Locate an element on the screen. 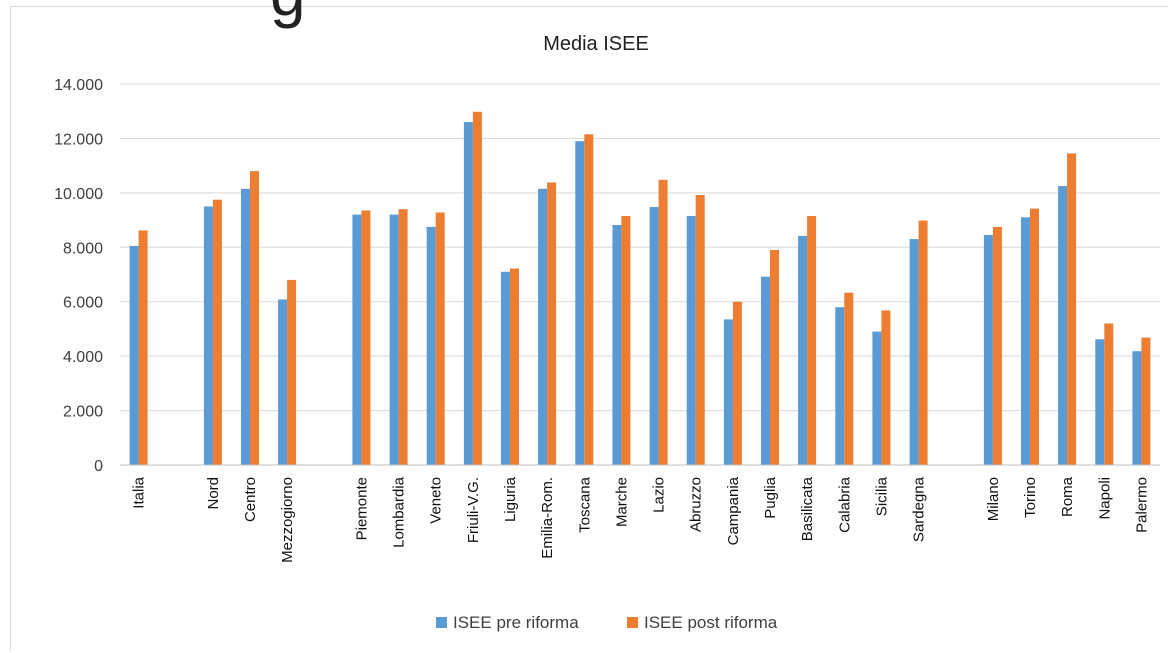 Image resolution: width=1169 pixels, height=653 pixels. bar-pre-torino is located at coordinates (1025, 341).